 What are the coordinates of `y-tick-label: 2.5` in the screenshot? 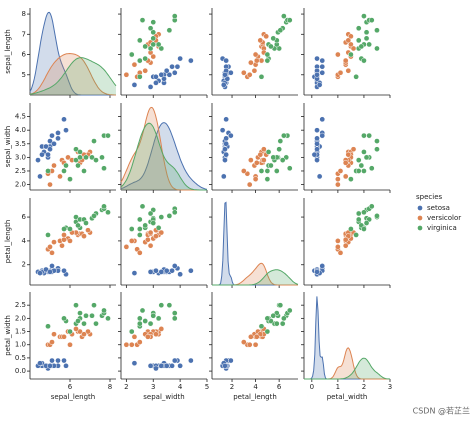 It's located at (20, 305).